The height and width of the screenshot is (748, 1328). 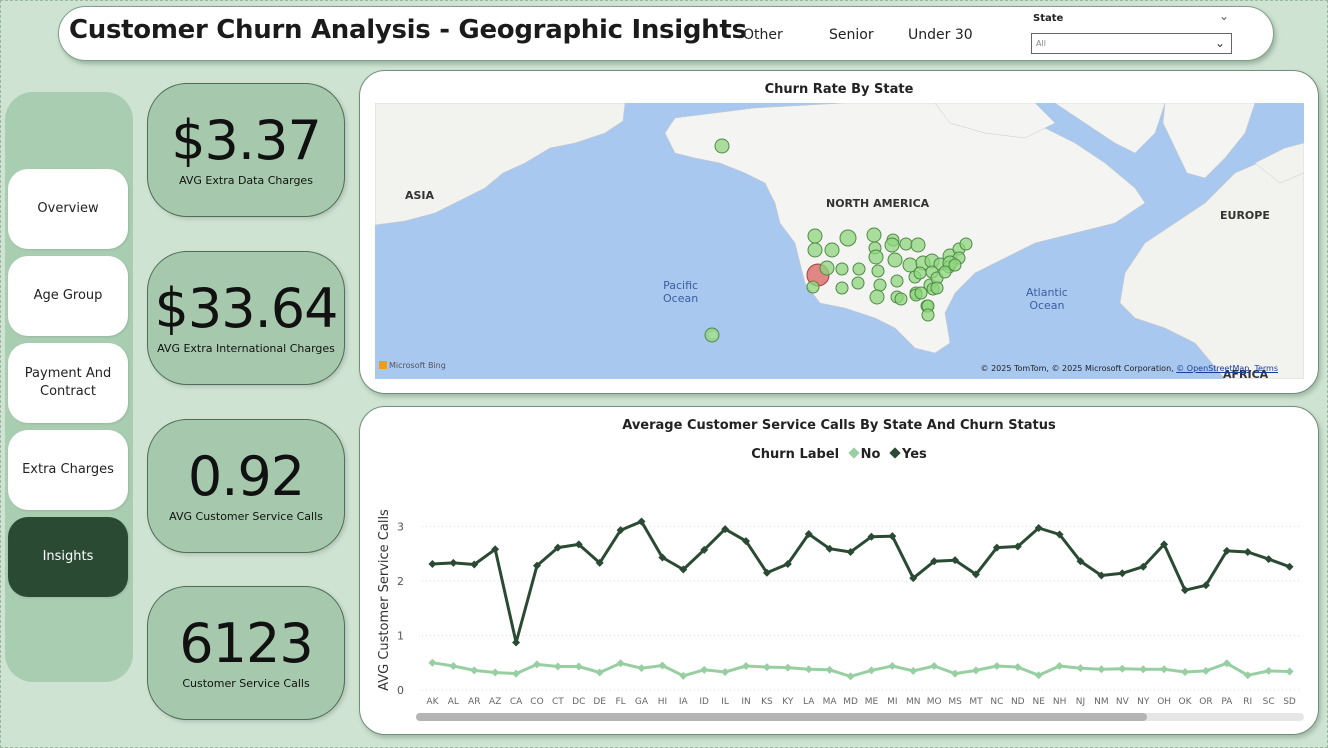 What do you see at coordinates (781, 717) in the screenshot?
I see `chart-scrollbar` at bounding box center [781, 717].